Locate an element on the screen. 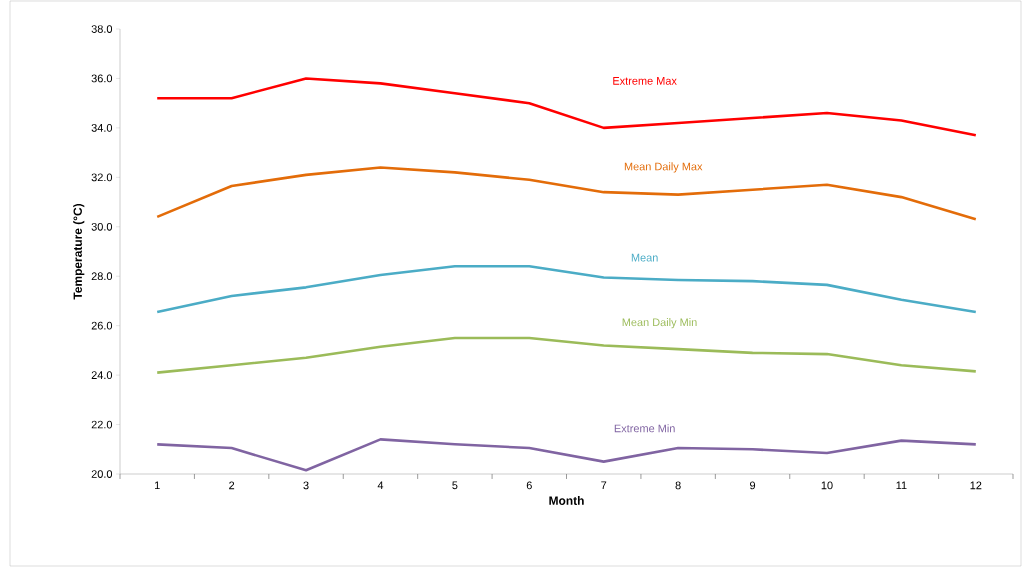  x-tick-label: 4 is located at coordinates (380, 485).